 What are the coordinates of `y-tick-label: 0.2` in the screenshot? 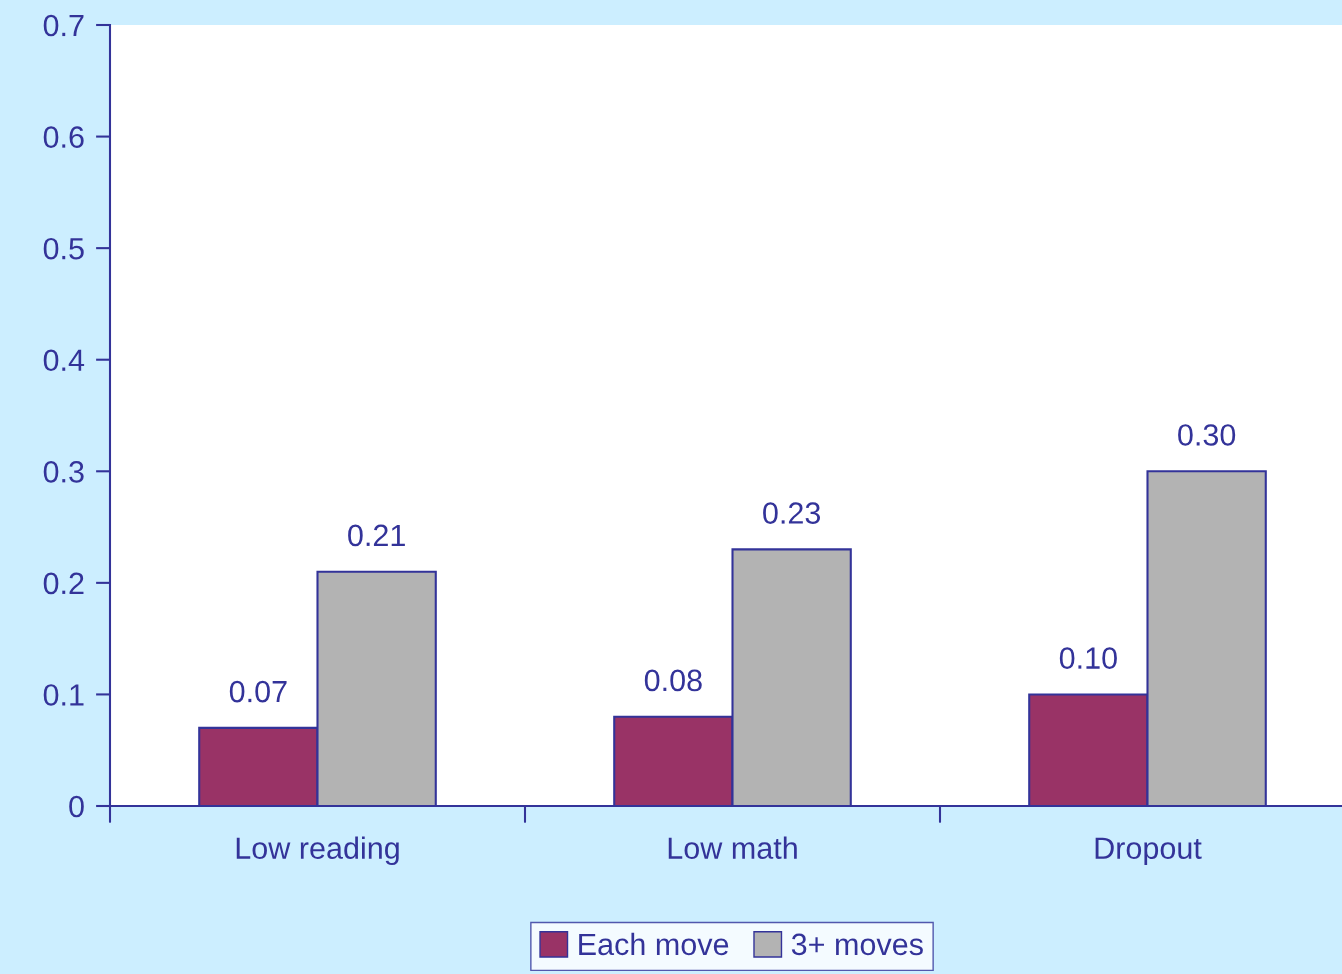 It's located at (63, 583).